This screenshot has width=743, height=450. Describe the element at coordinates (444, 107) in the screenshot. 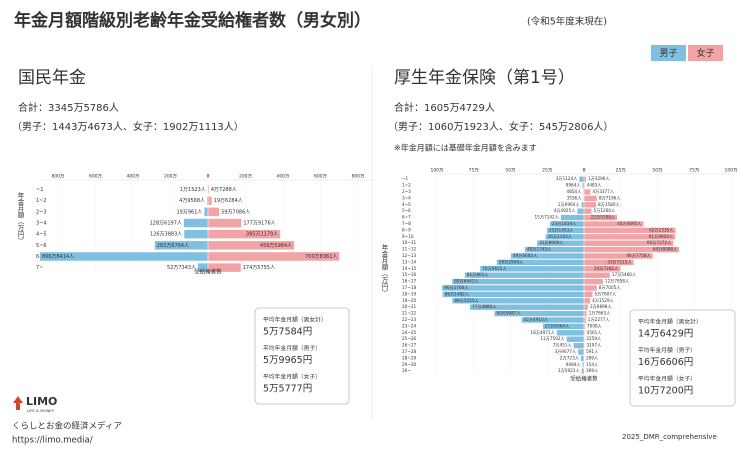

I see `total: 合計：1605万4729人` at that location.